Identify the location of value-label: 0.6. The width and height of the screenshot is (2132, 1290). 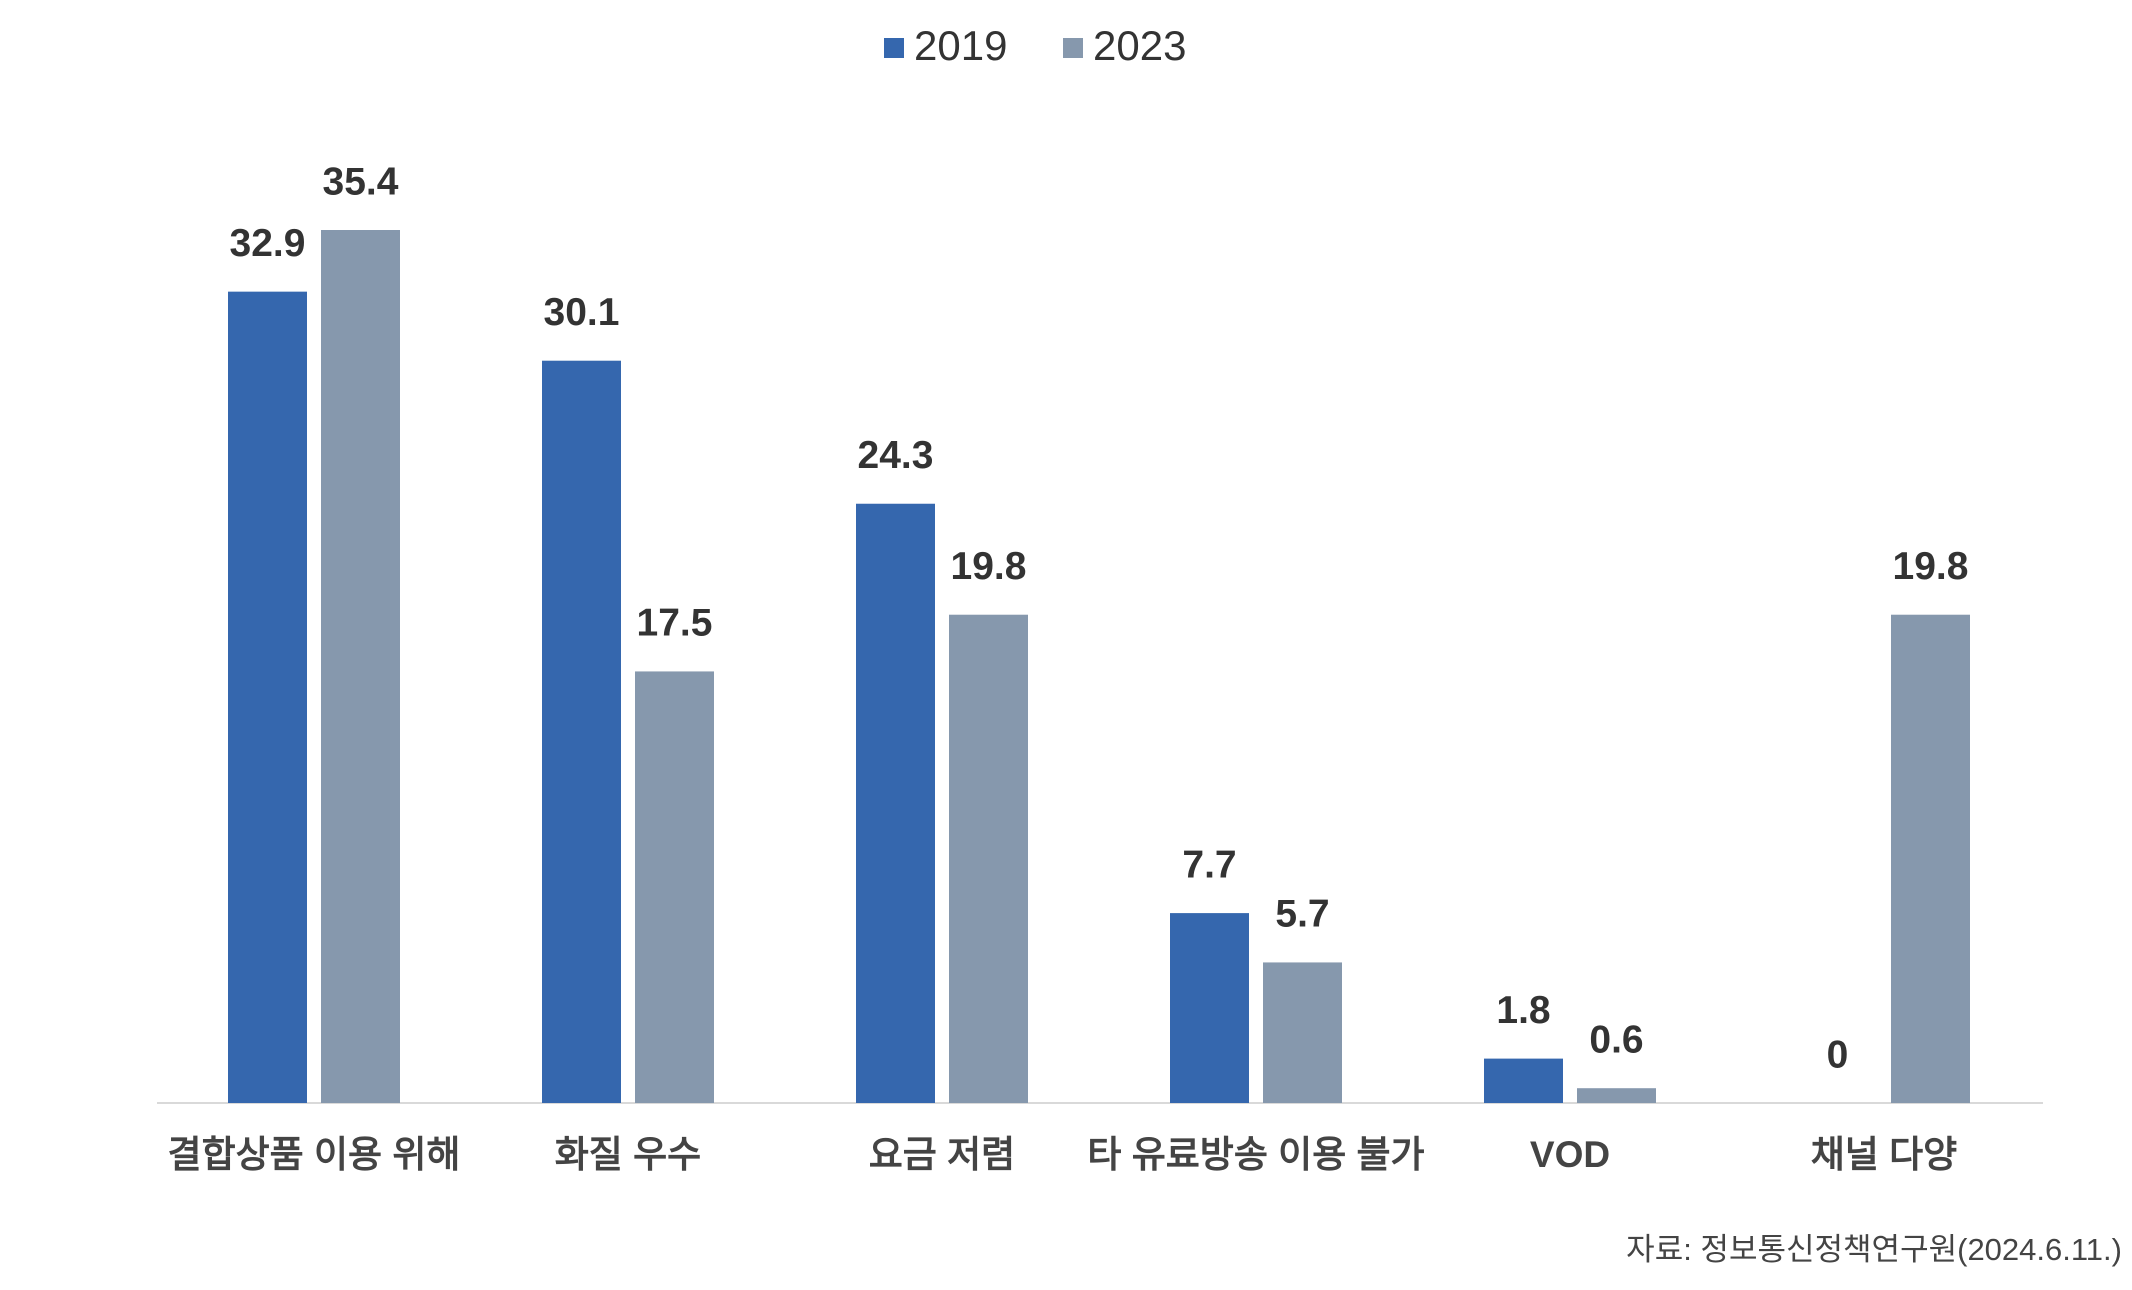
(1616, 1040).